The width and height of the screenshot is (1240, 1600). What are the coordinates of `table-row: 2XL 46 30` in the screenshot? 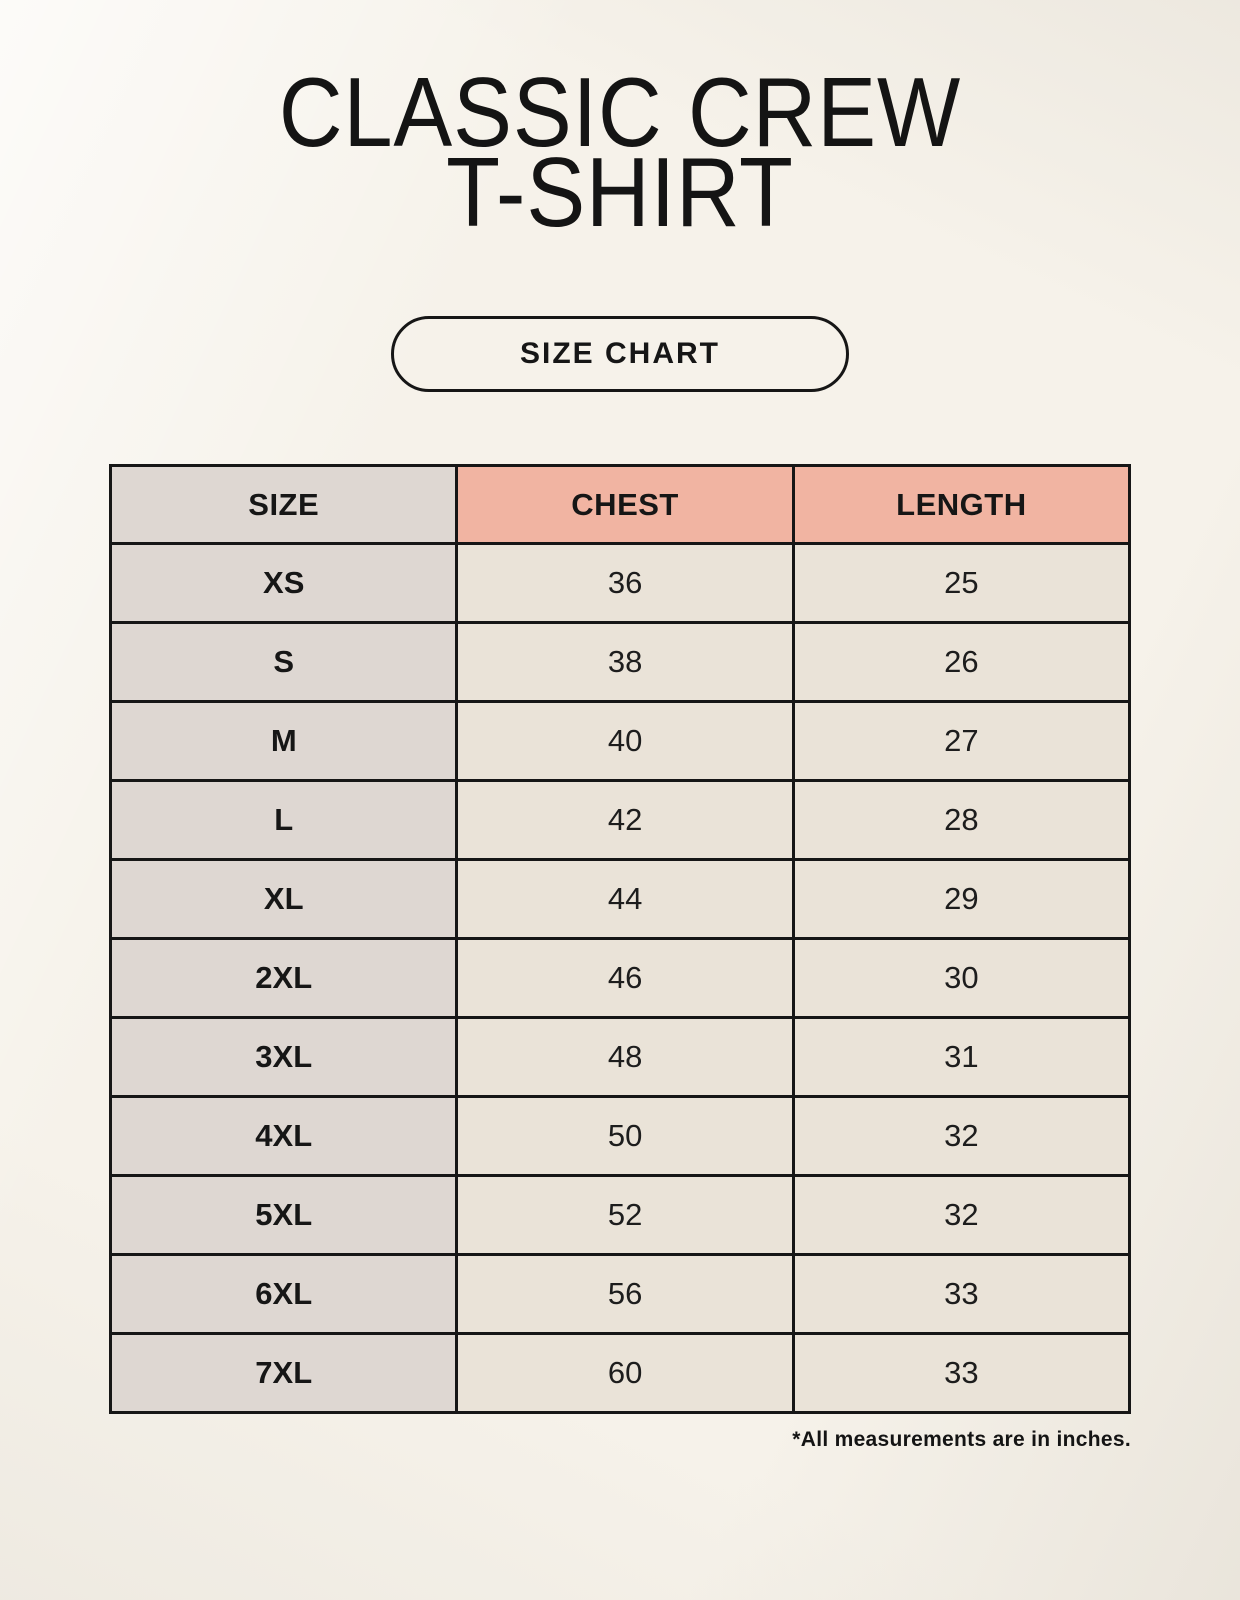 It's located at (620, 978).